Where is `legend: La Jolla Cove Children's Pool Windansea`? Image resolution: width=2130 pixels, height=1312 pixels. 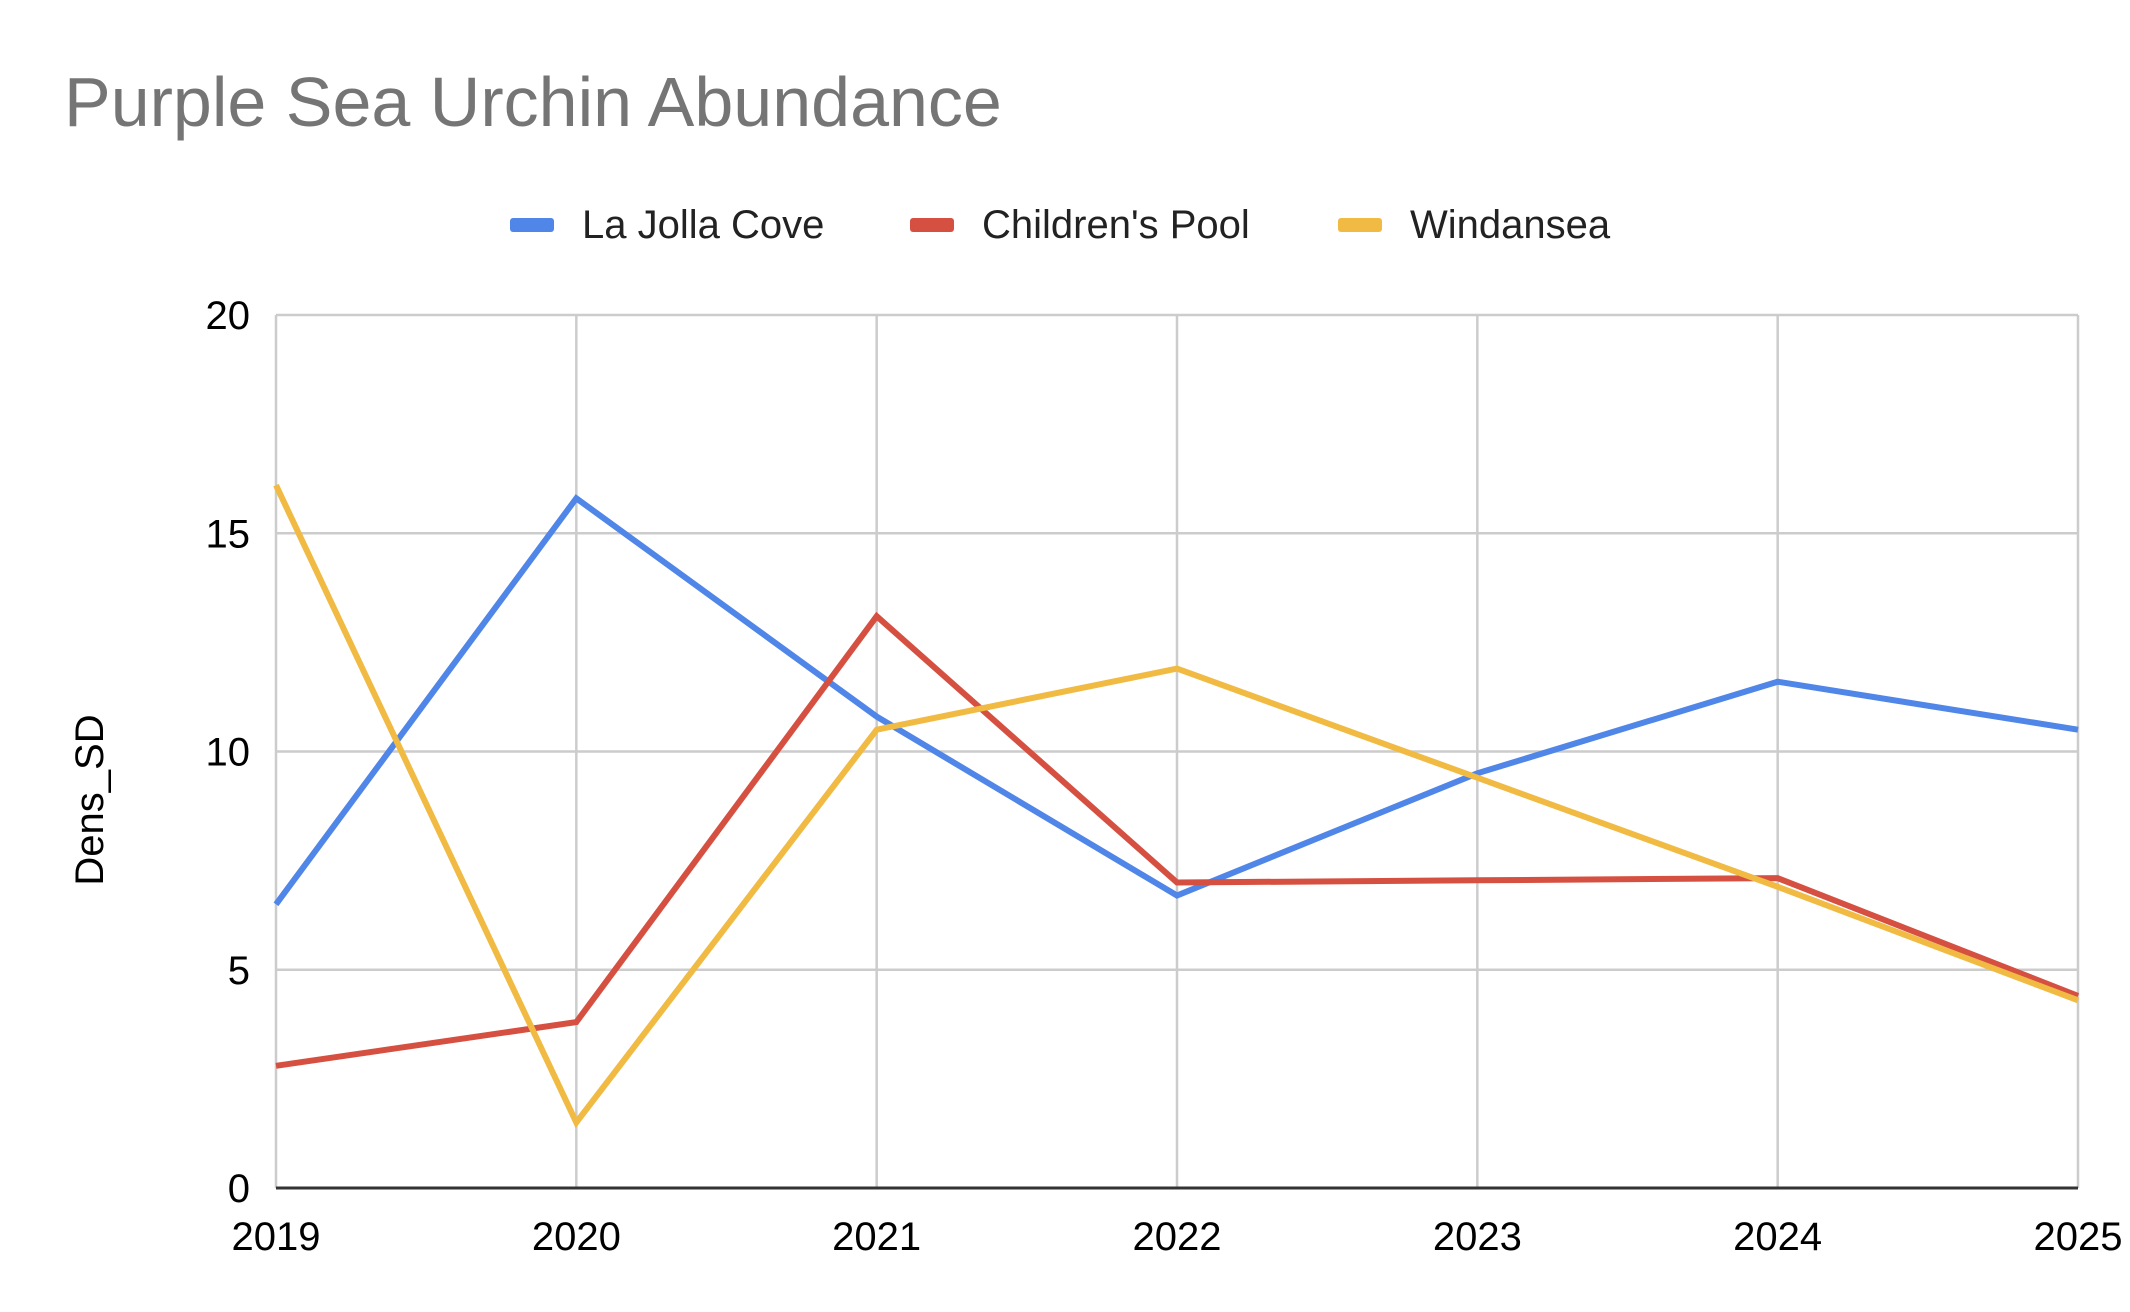
legend: La Jolla Cove Children's Pool Windansea is located at coordinates (1065, 225).